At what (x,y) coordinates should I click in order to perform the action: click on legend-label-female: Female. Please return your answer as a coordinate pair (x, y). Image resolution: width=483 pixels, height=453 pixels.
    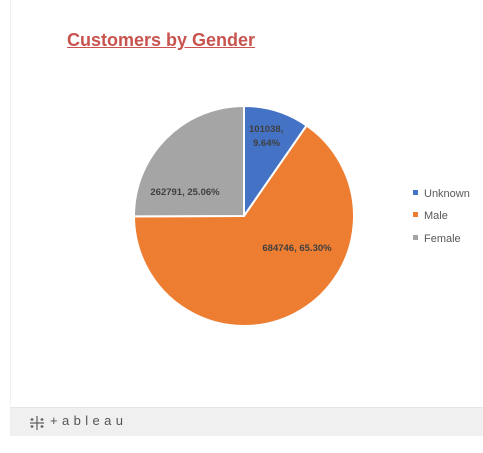
    Looking at the image, I should click on (442, 239).